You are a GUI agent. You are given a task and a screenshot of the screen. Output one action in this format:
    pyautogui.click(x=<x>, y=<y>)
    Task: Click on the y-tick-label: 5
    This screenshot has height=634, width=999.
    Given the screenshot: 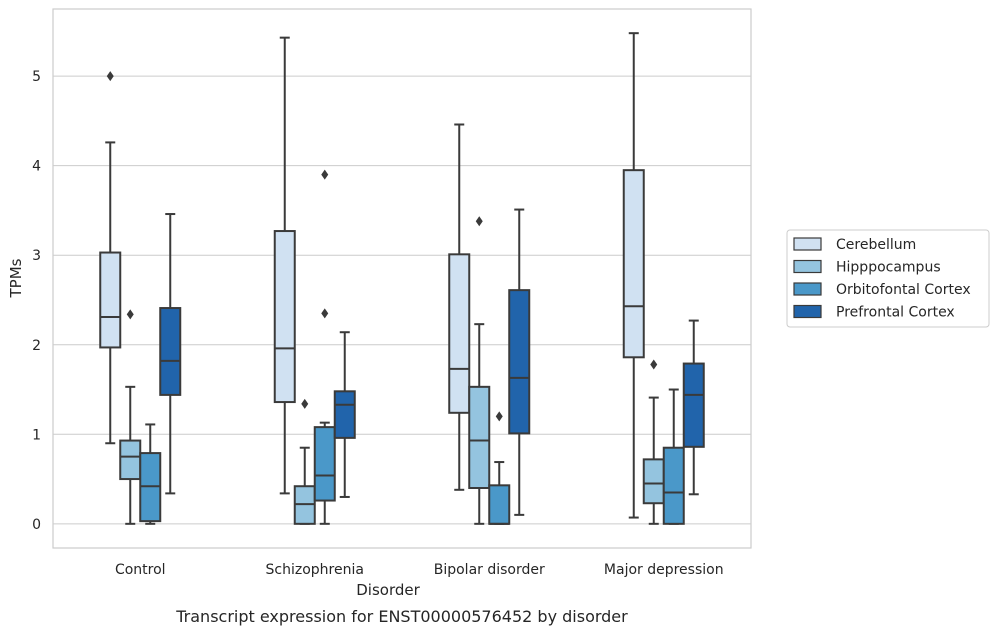 What is the action you would take?
    pyautogui.click(x=36, y=77)
    